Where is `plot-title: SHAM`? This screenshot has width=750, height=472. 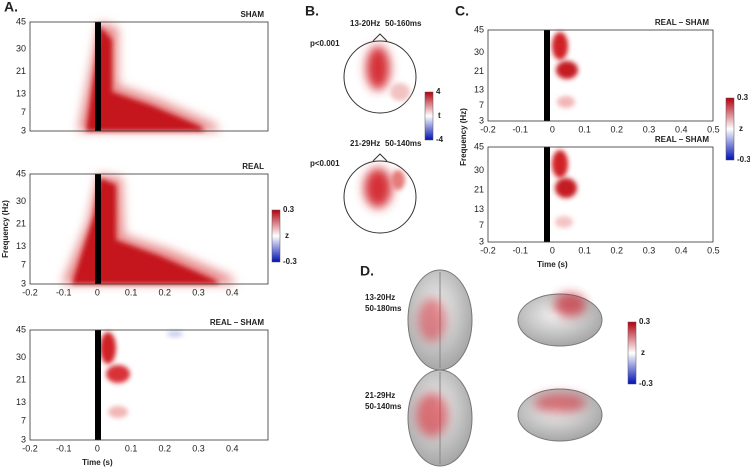 plot-title: SHAM is located at coordinates (252, 14).